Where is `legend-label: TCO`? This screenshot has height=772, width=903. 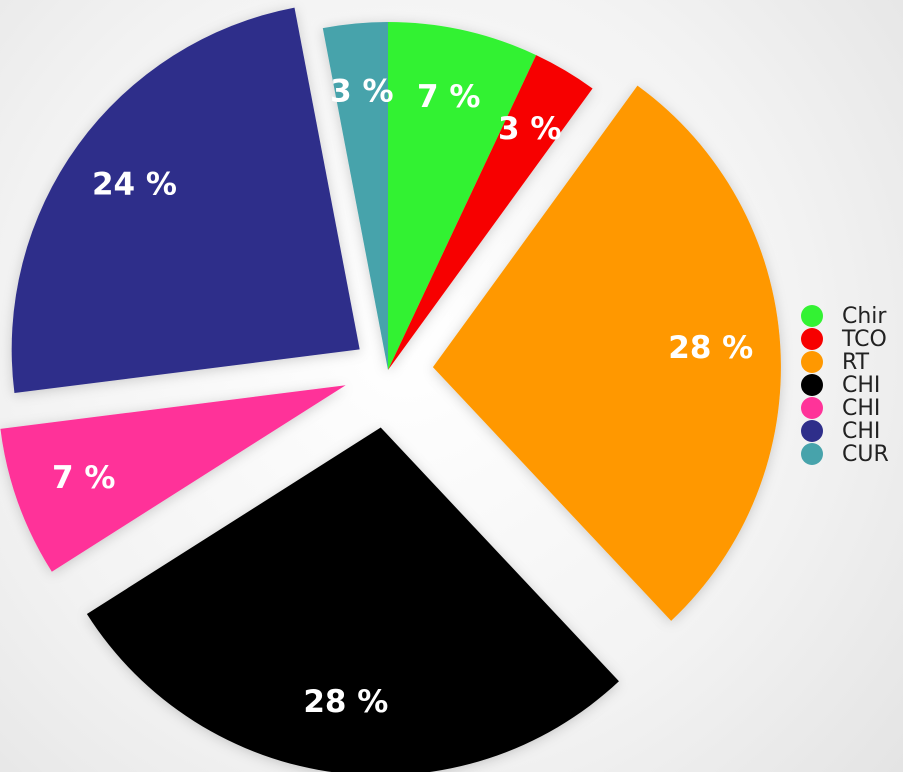 legend-label: TCO is located at coordinates (864, 339).